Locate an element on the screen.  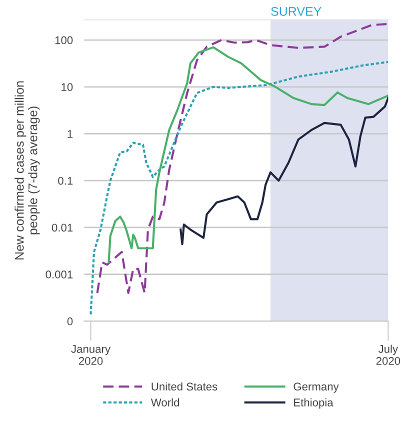
y-axis-title: New confirmed cases per million people (7-day average) is located at coordinates (27, 170).